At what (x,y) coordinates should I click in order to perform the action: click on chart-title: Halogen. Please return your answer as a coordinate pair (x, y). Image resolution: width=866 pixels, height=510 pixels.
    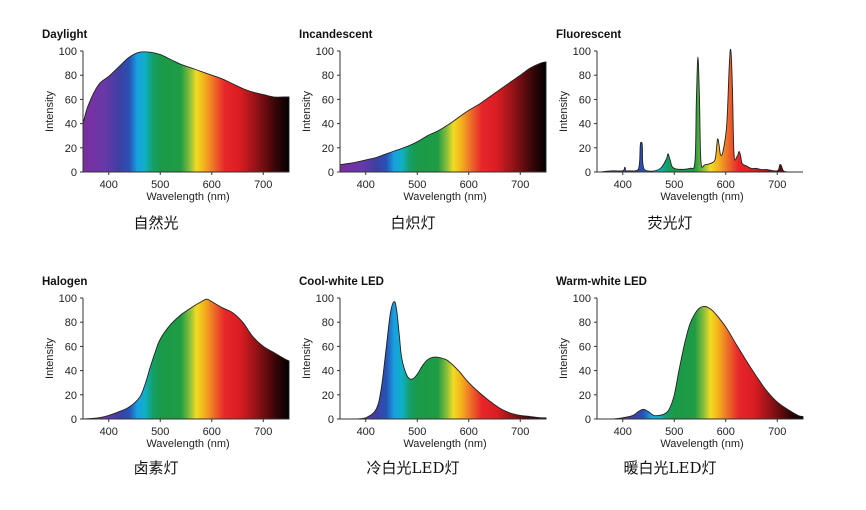
    Looking at the image, I should click on (64, 282).